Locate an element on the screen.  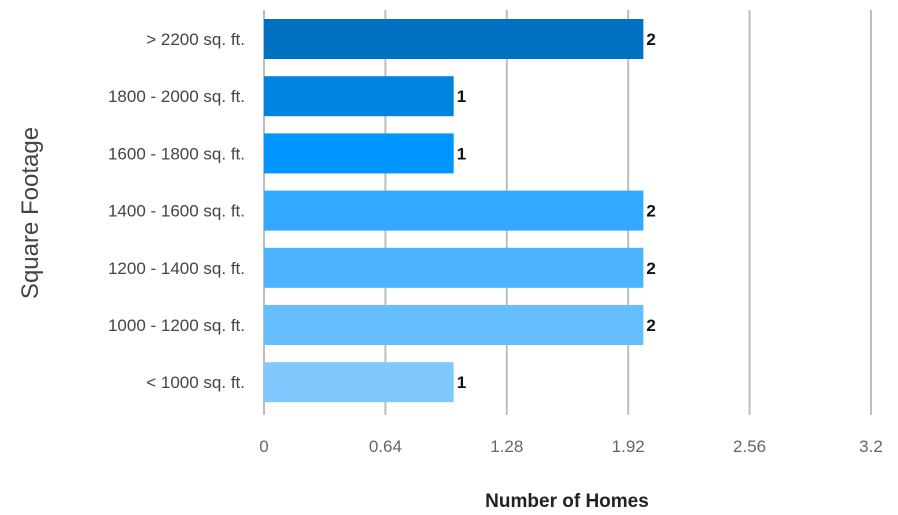
category-label: 1400 - 1600 sq. ft. is located at coordinates (176, 211).